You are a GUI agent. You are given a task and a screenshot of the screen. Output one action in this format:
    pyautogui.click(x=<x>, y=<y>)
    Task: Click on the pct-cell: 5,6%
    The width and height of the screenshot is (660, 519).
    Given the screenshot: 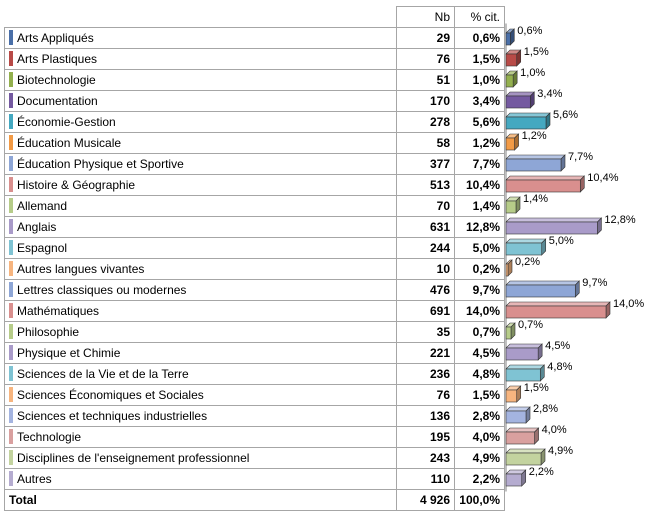 What is the action you would take?
    pyautogui.click(x=479, y=122)
    